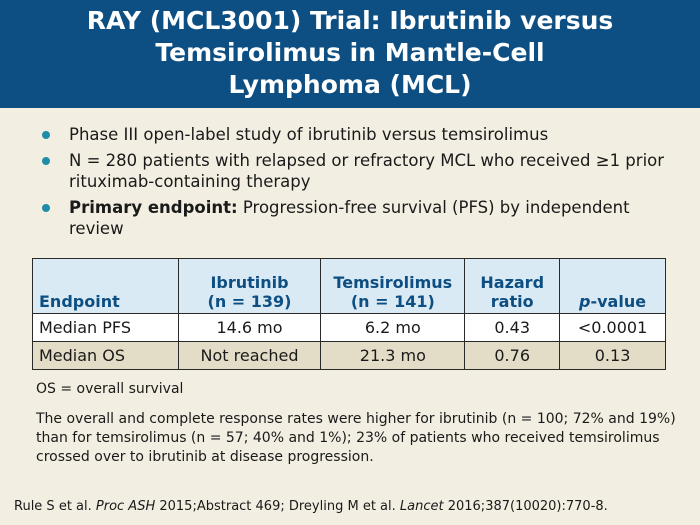  I want to click on header-temsirolimus: Temsirolimus (n = 141), so click(393, 286).